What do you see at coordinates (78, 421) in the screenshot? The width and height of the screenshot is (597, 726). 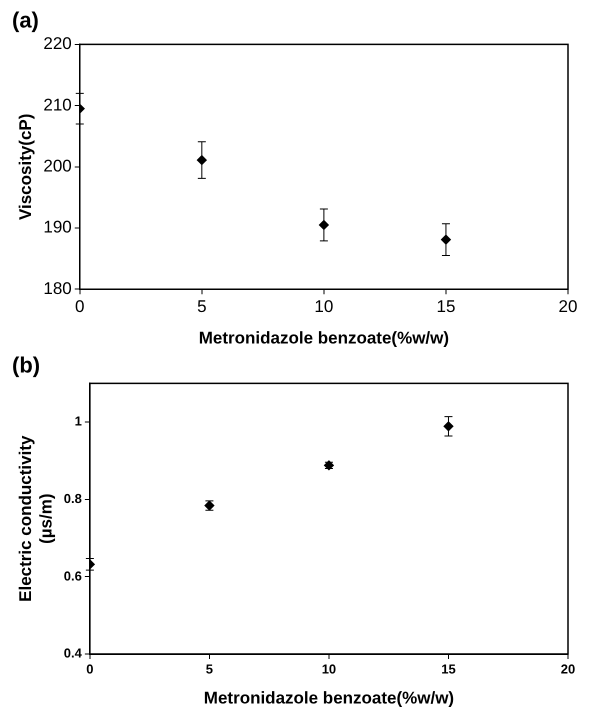 I see `y-tick-label: 1` at bounding box center [78, 421].